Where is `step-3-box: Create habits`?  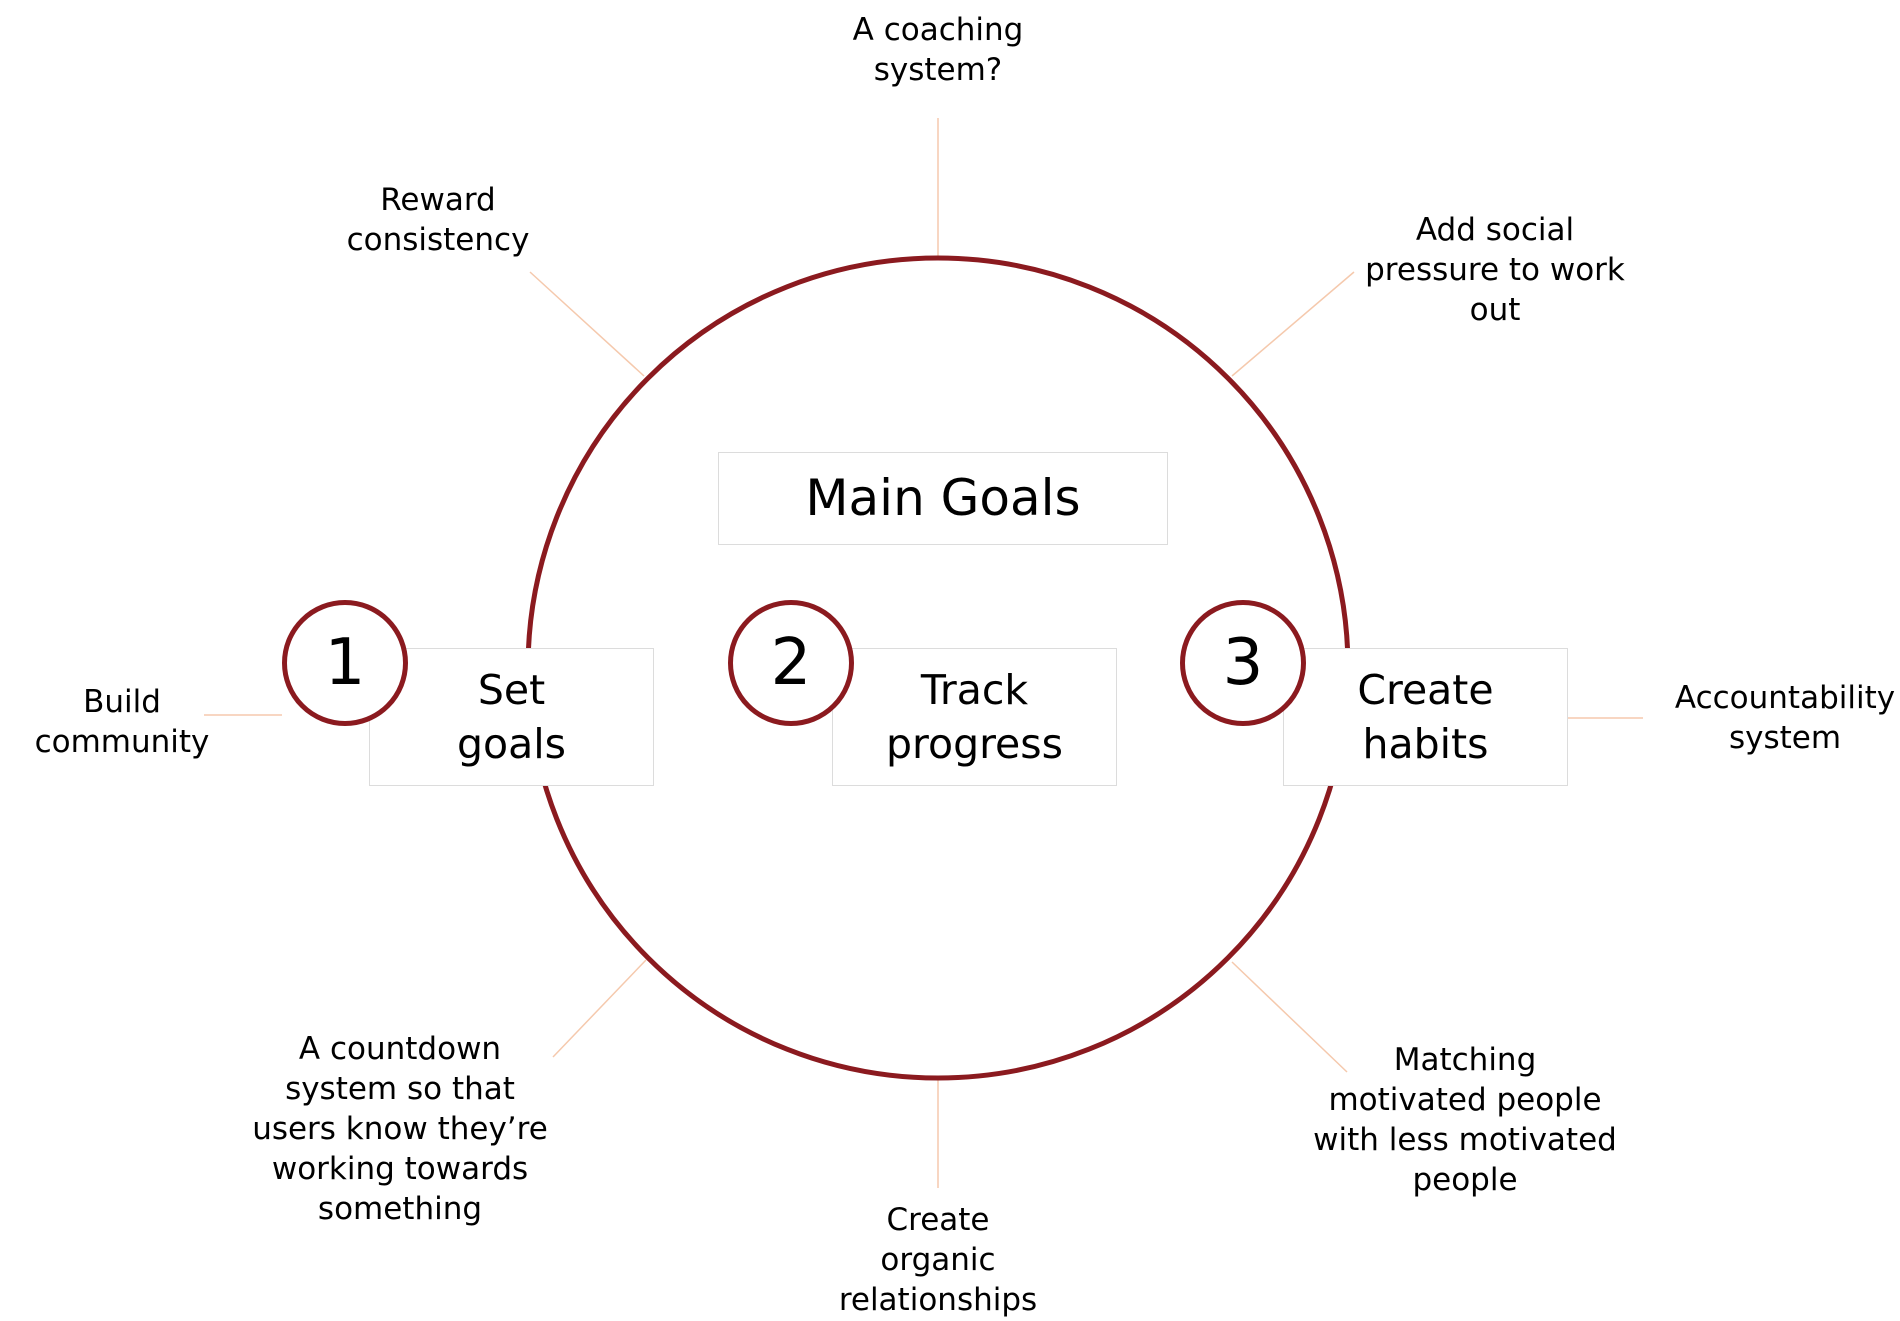 step-3-box: Create habits is located at coordinates (1425, 717).